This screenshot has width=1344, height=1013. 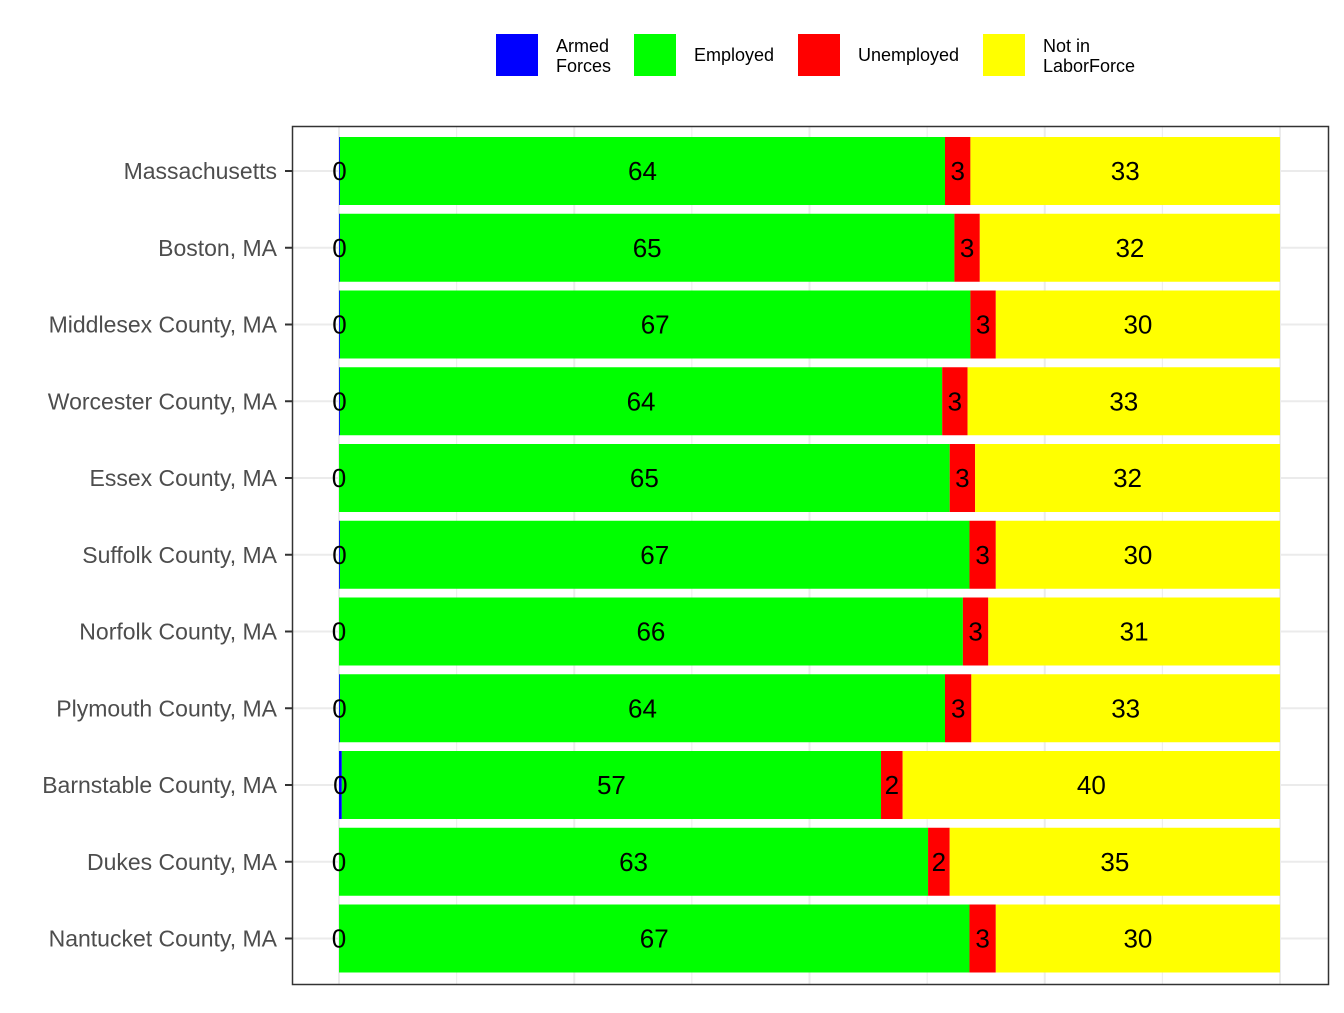 I want to click on data-label: 57, so click(x=611, y=785).